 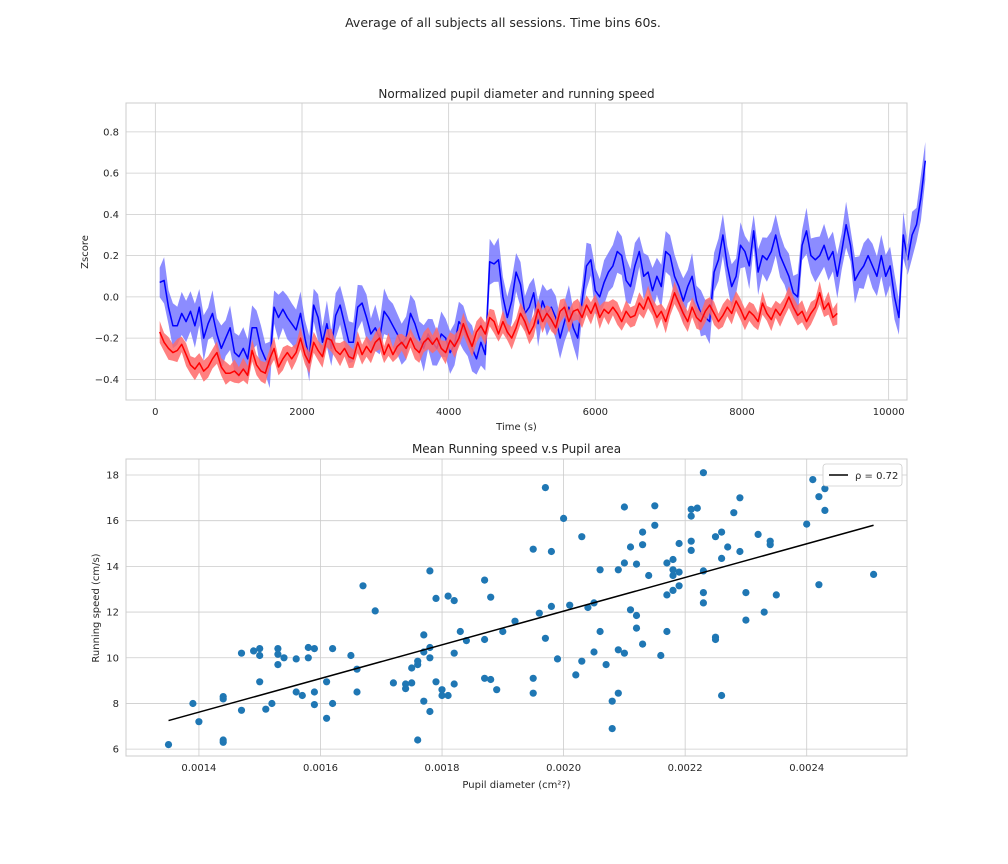 What do you see at coordinates (741, 412) in the screenshot?
I see `timeseries-xtick-label: 8000` at bounding box center [741, 412].